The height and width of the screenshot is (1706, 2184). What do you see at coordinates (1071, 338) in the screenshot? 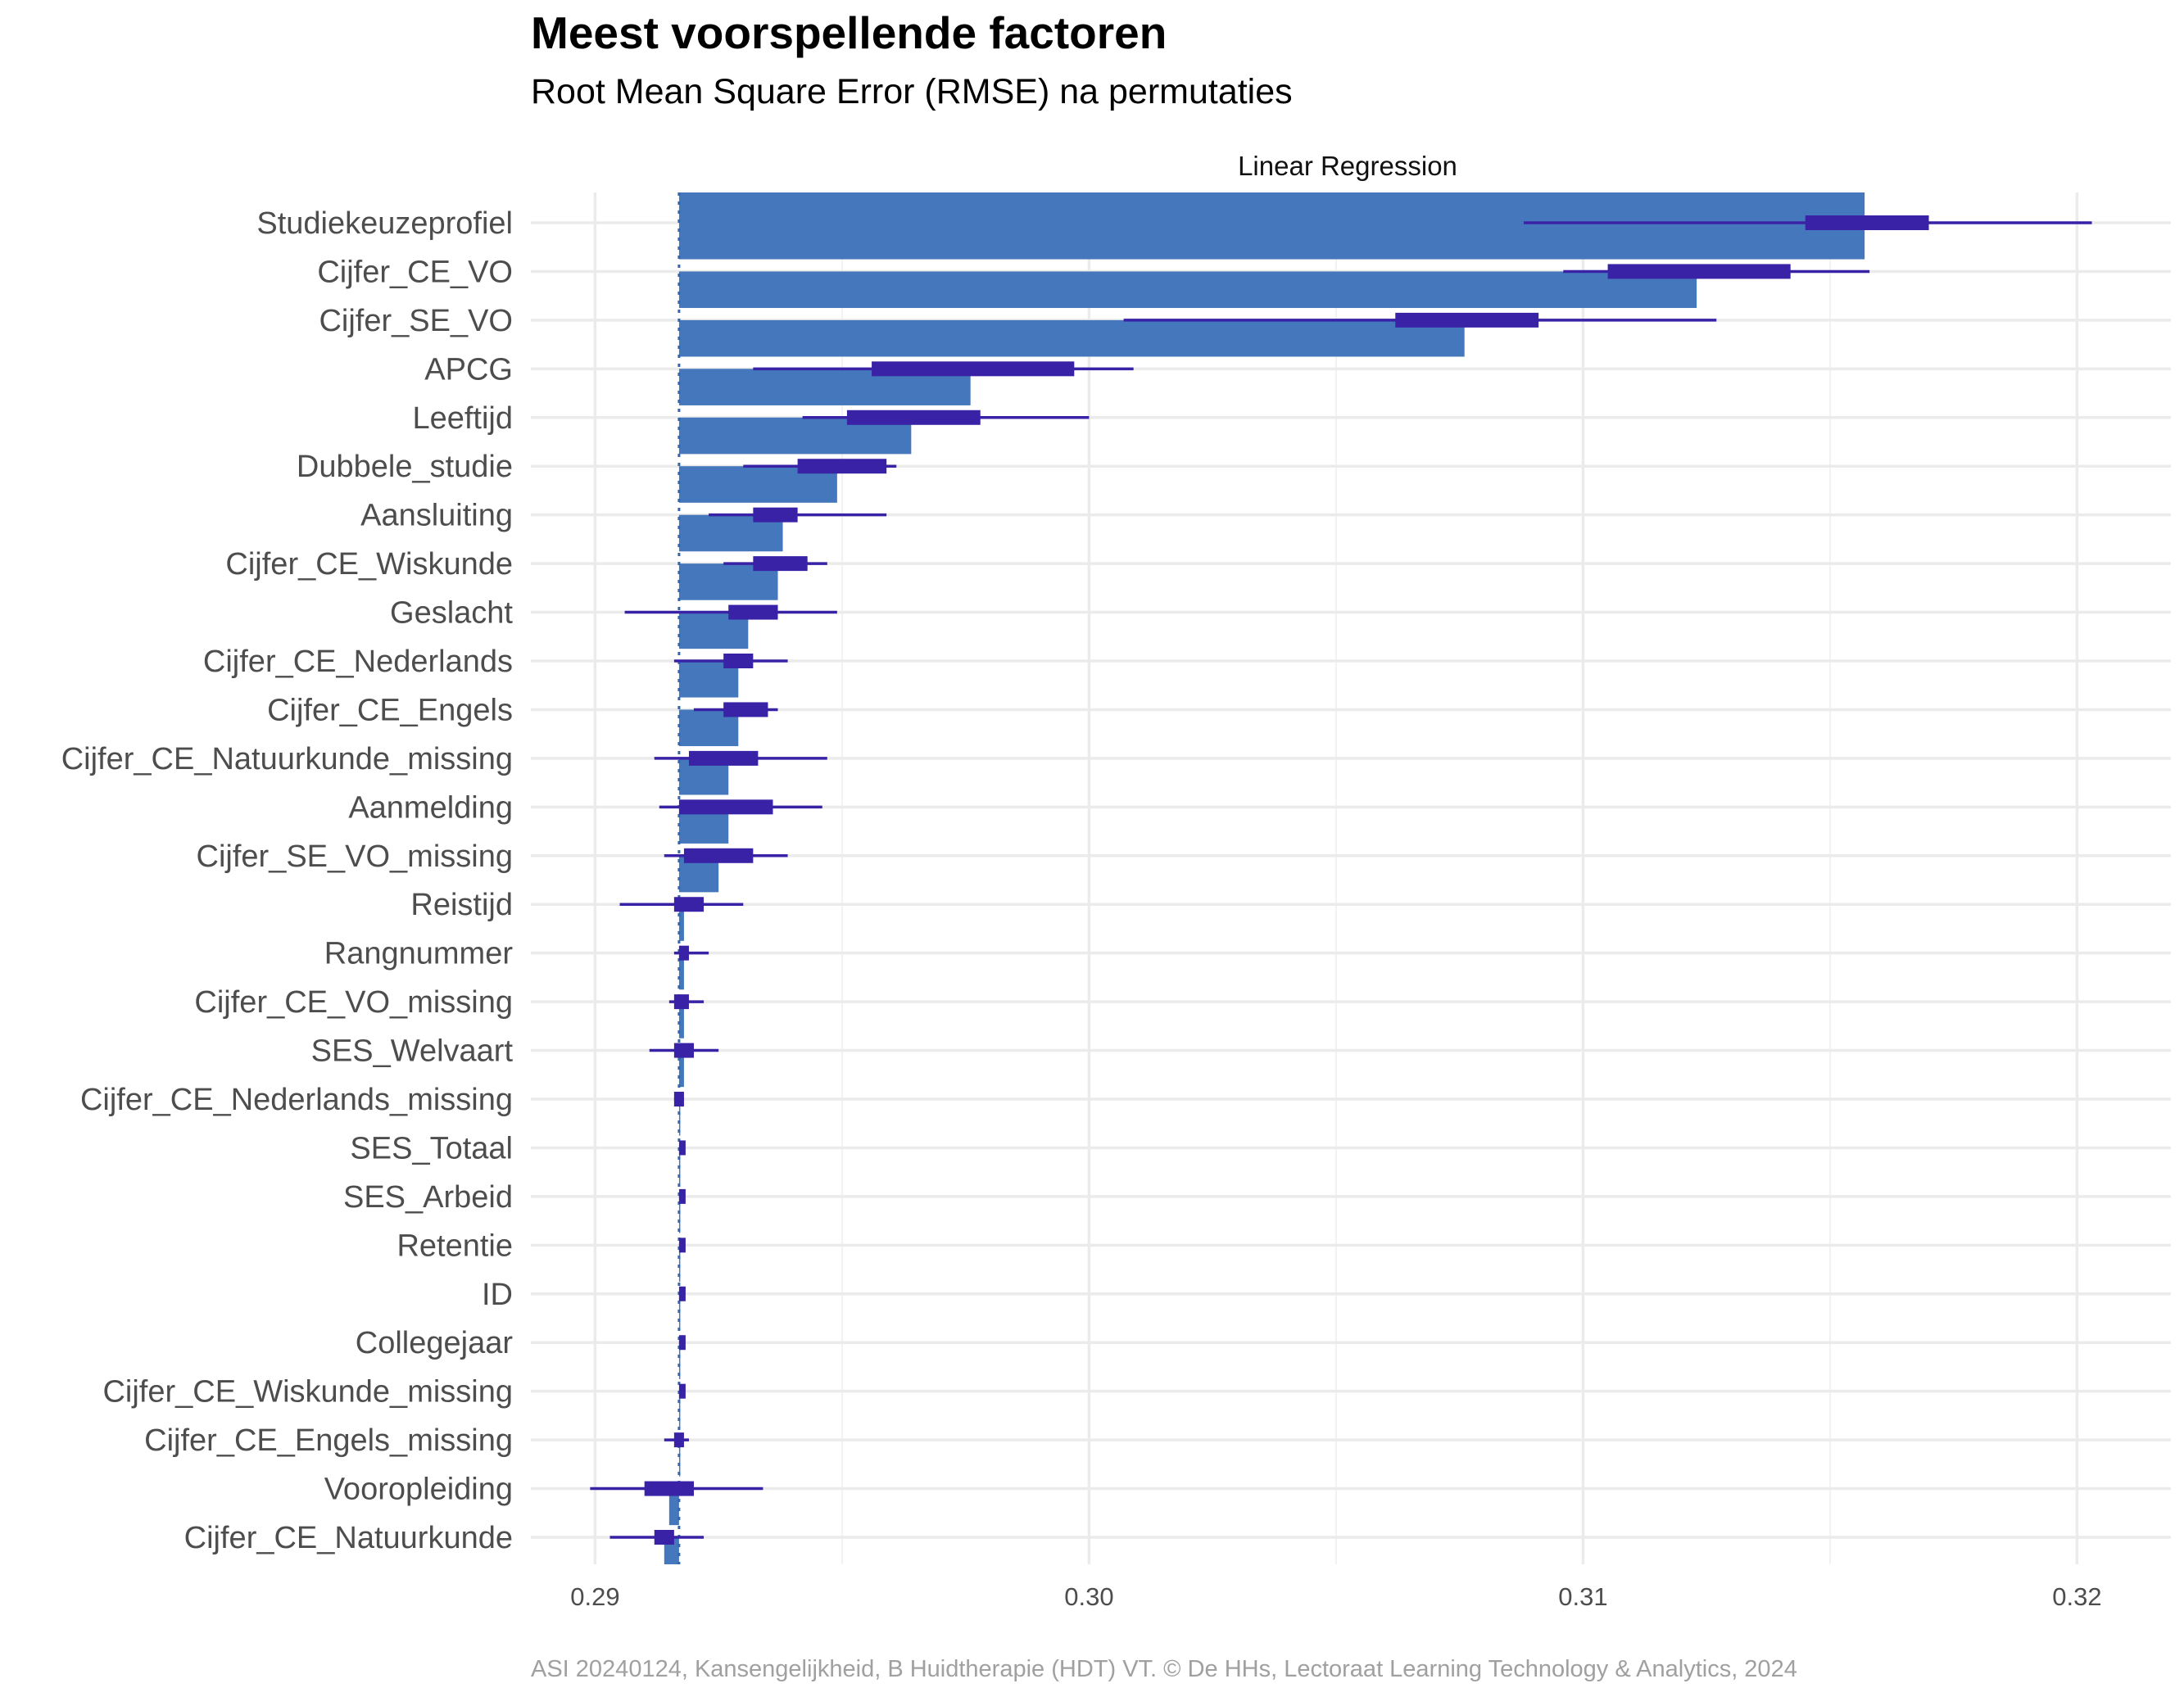
I see `bar-cijfer-se-vo` at bounding box center [1071, 338].